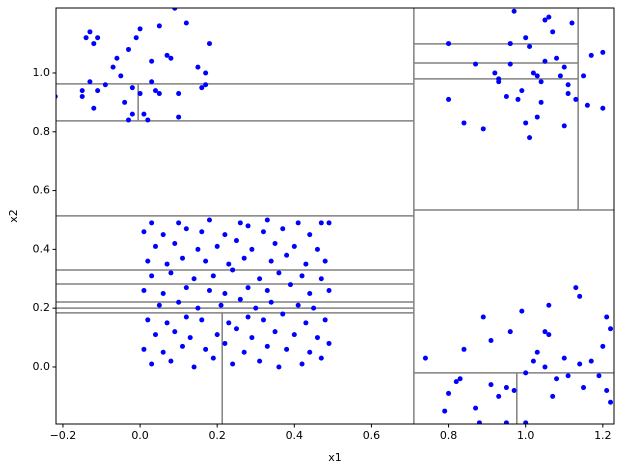  I want to click on x-tick-label: 0.4, so click(295, 435).